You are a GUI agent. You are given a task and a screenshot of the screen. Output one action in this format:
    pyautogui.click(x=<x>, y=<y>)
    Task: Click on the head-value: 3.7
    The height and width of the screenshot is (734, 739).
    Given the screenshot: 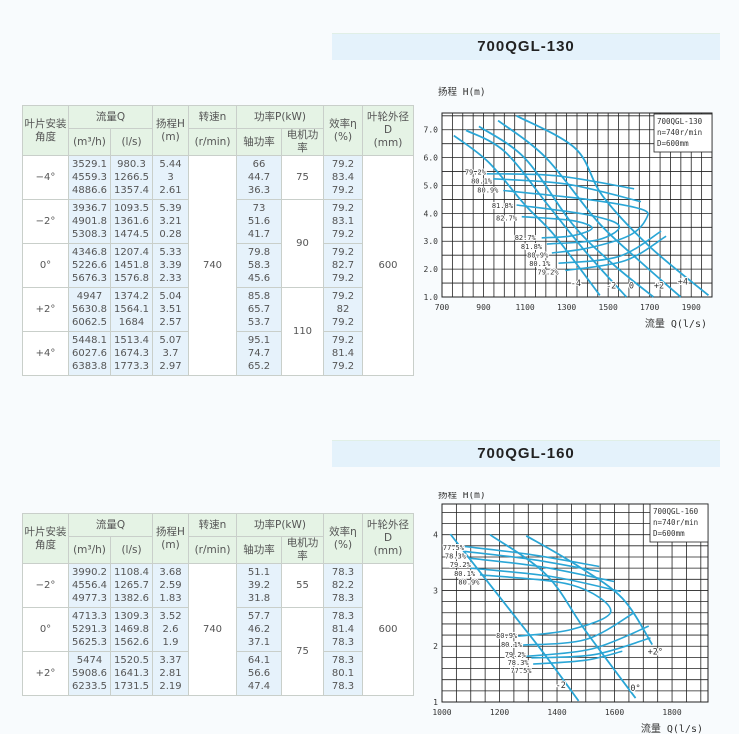 What is the action you would take?
    pyautogui.click(x=170, y=353)
    